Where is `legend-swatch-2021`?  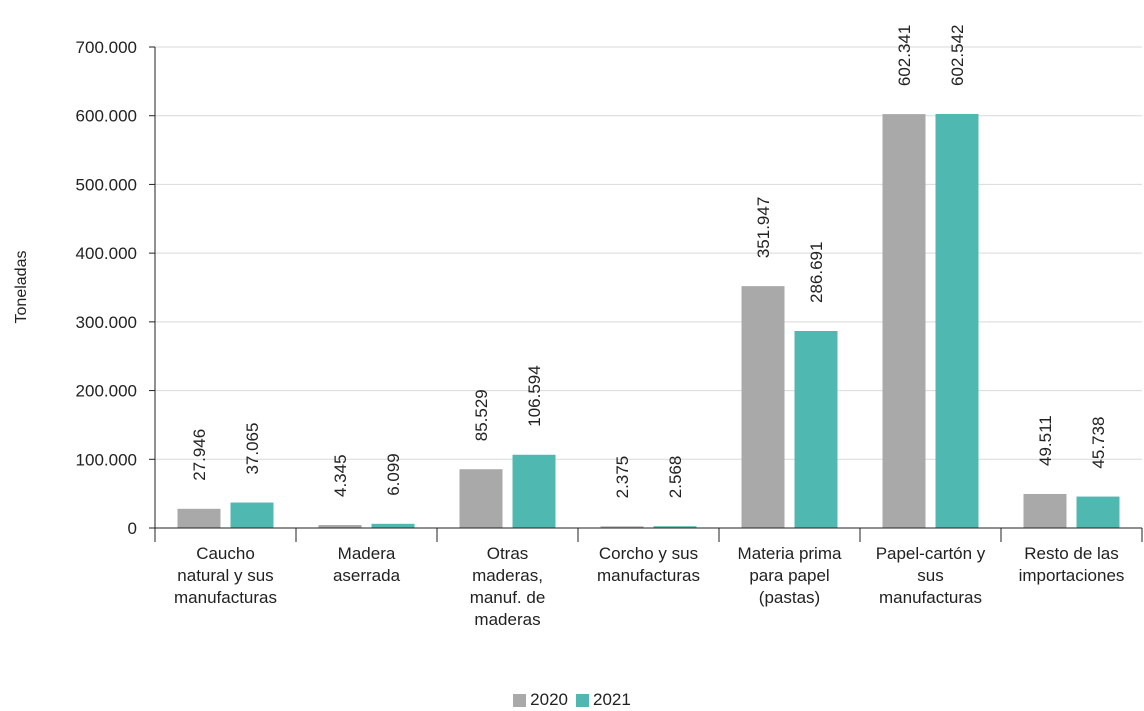 legend-swatch-2021 is located at coordinates (582, 700).